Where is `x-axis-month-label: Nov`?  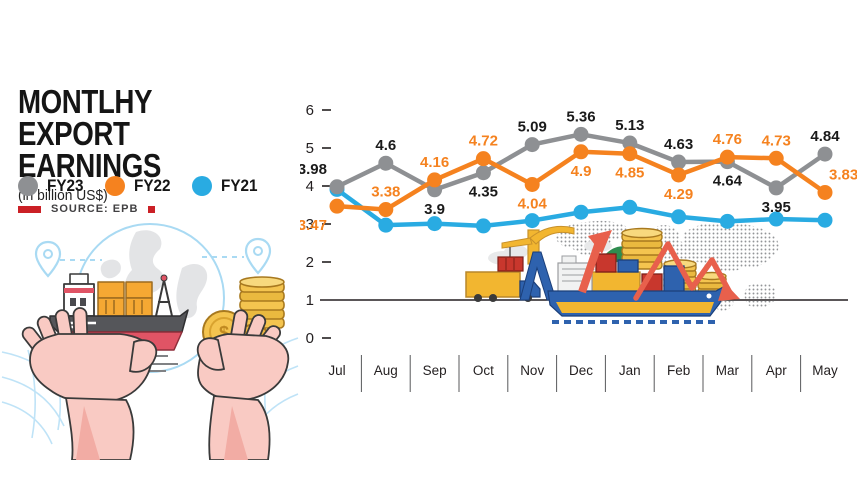 x-axis-month-label: Nov is located at coordinates (532, 370).